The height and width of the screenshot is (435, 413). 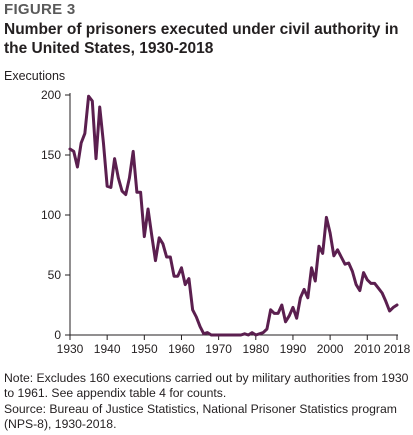 What do you see at coordinates (51, 215) in the screenshot?
I see `y-tick-label: 100` at bounding box center [51, 215].